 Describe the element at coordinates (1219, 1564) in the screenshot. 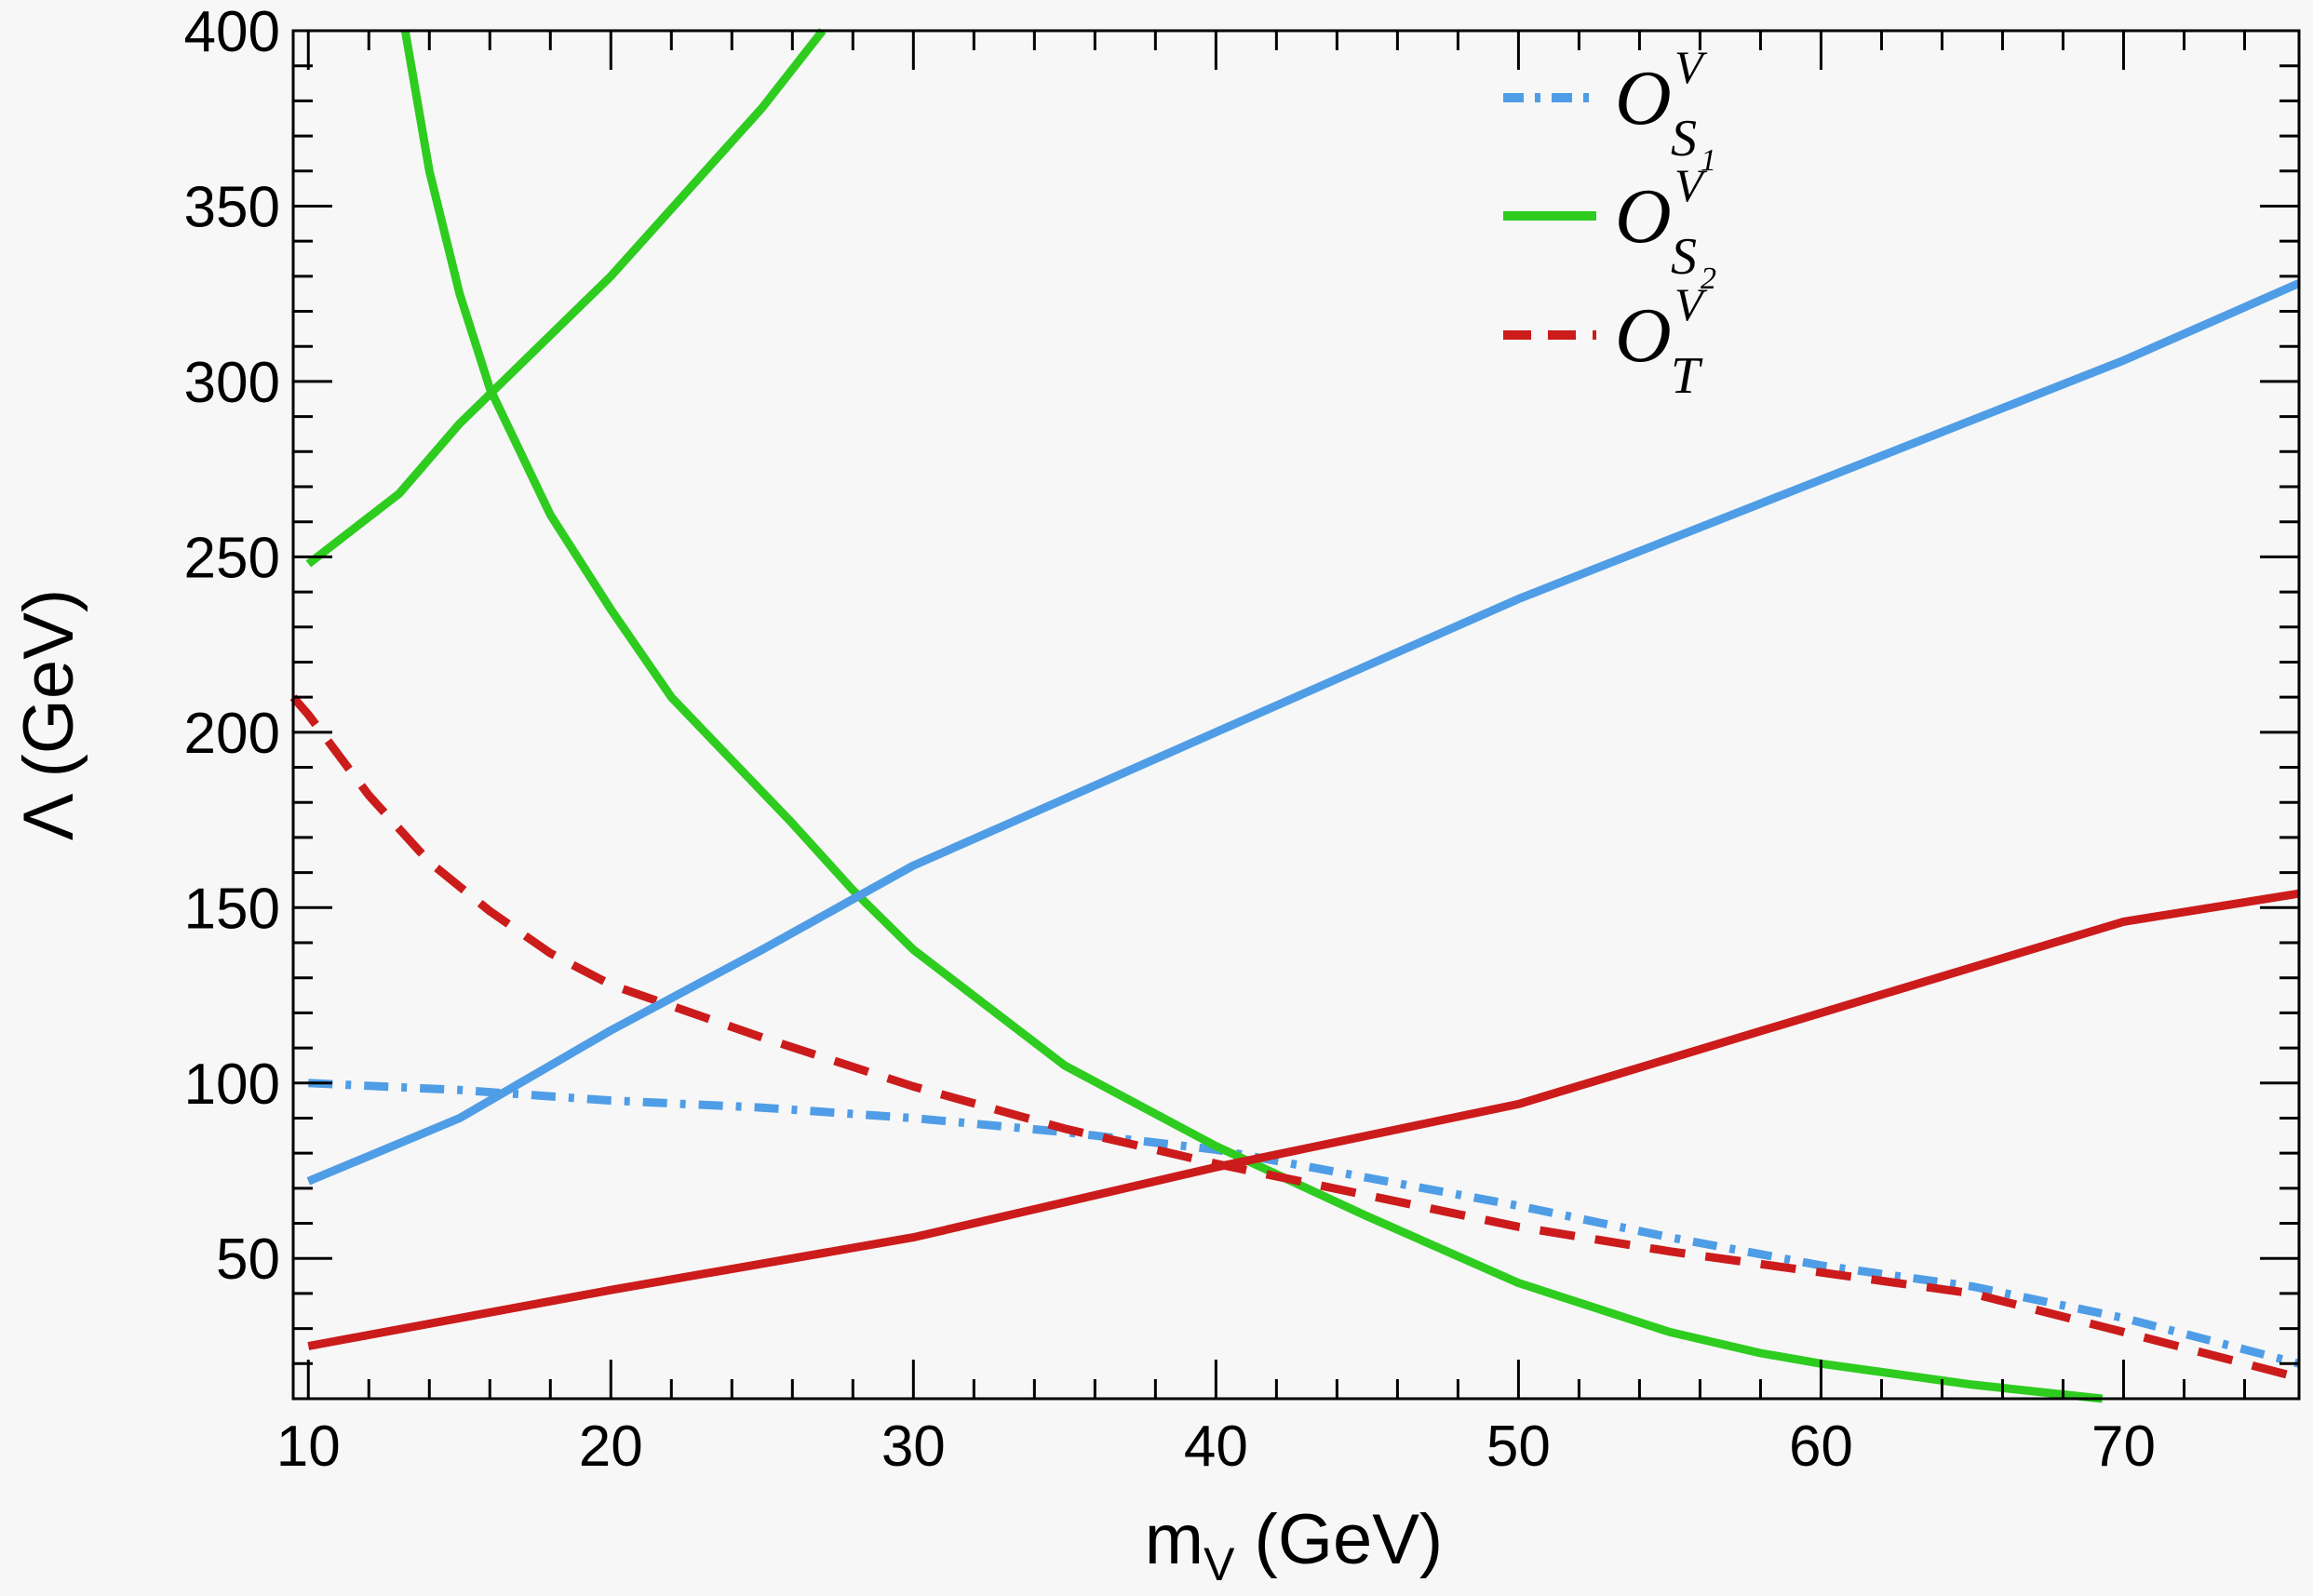

I see `x-axis-title-subscript: V` at that location.